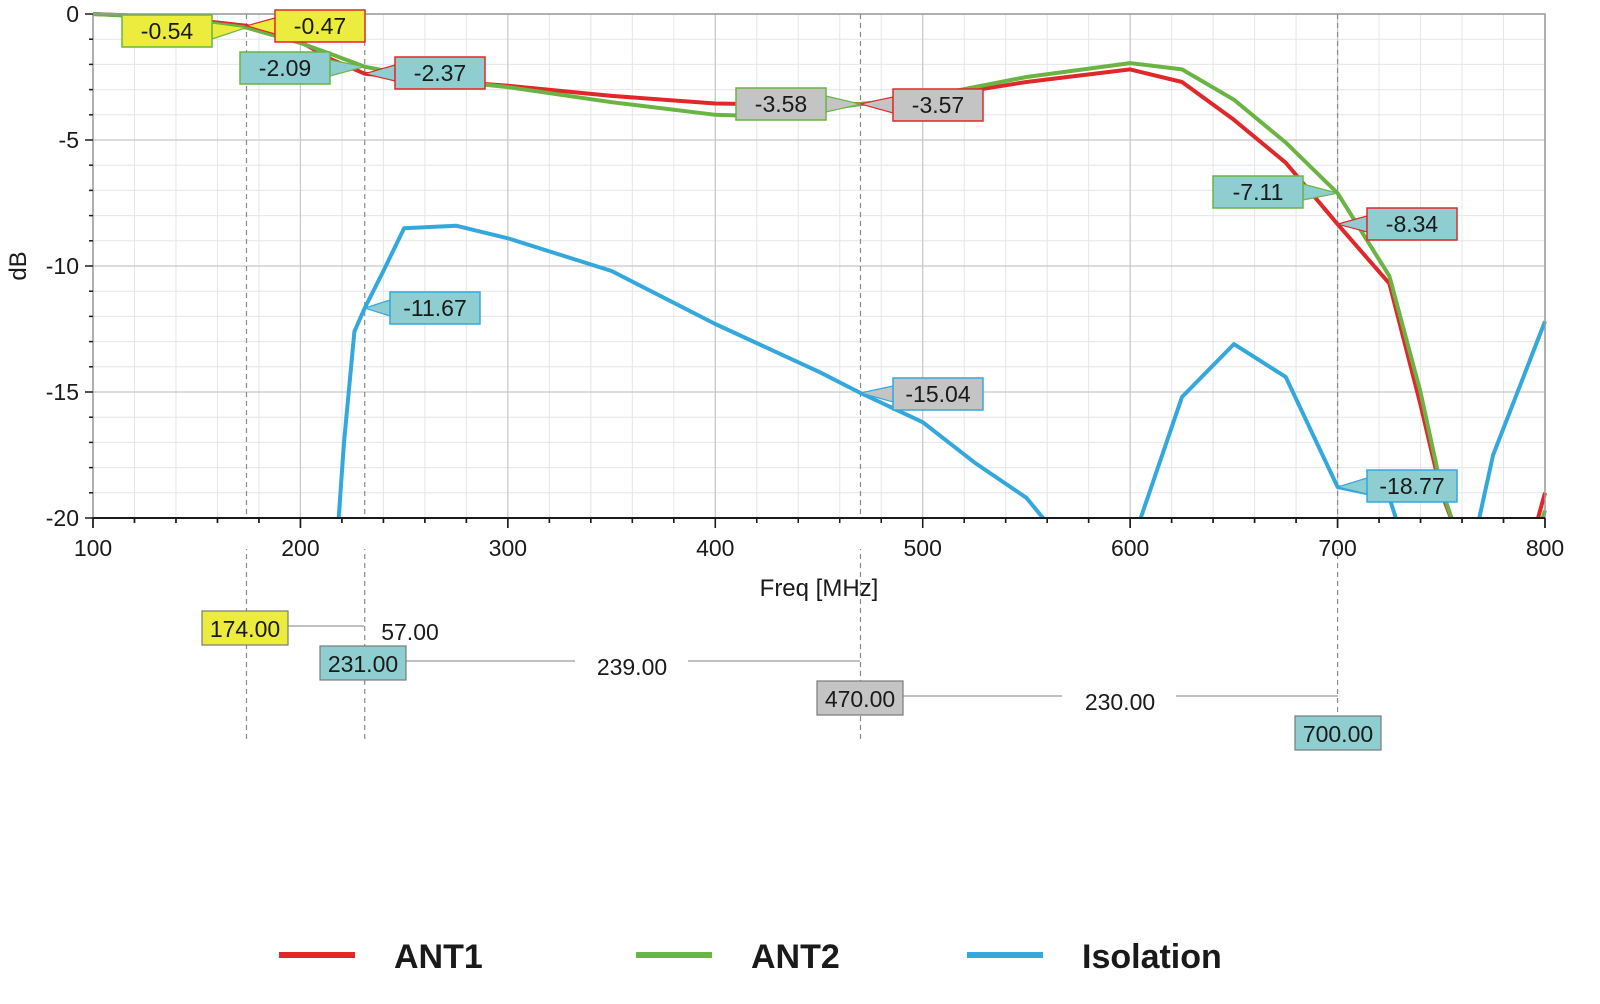 The width and height of the screenshot is (1600, 1004). I want to click on legend-item: ANT2, so click(738, 957).